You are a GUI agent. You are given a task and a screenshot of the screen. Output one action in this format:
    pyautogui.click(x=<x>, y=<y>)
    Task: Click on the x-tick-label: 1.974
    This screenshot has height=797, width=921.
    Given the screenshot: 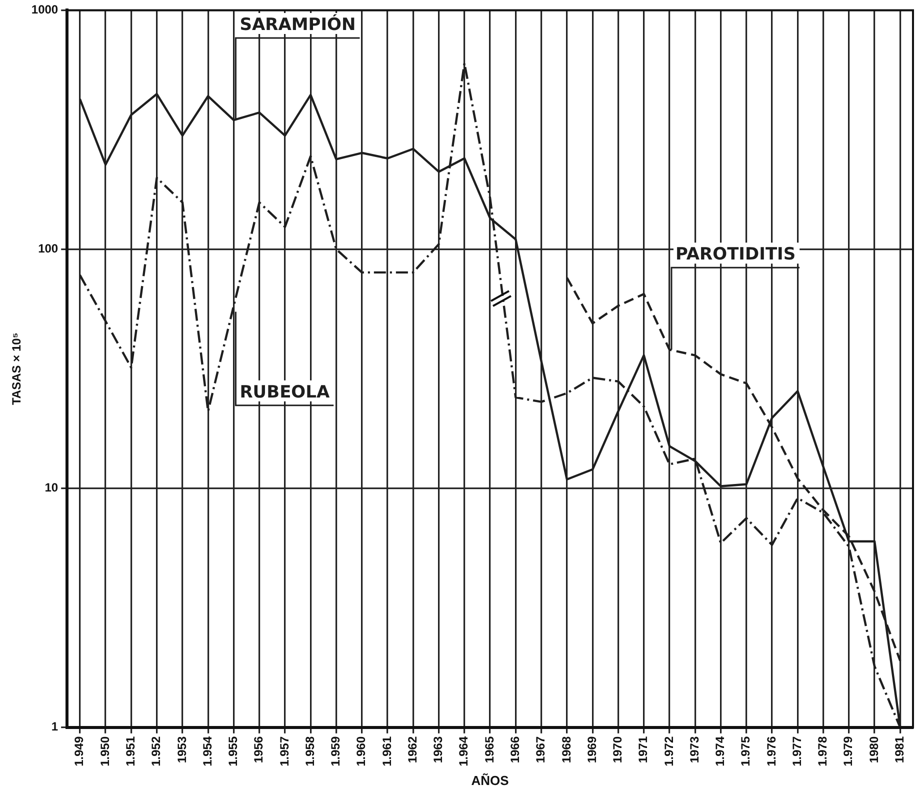 What is the action you would take?
    pyautogui.click(x=720, y=751)
    